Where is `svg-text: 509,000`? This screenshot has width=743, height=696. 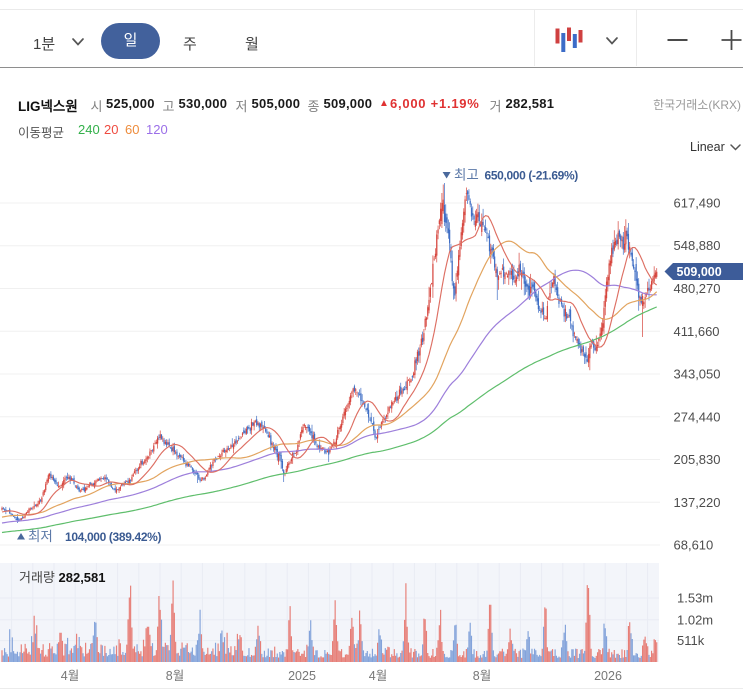
svg-text: 509,000 is located at coordinates (699, 272).